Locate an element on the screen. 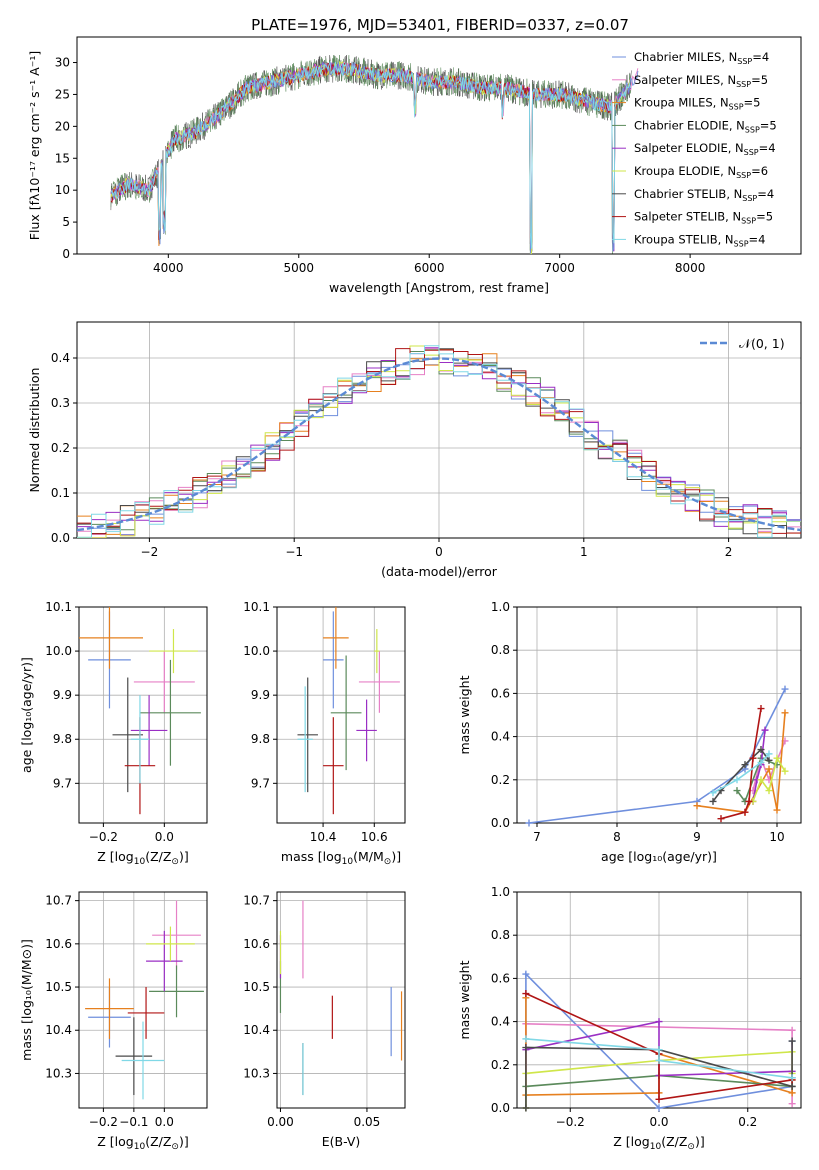 The width and height of the screenshot is (819, 1170). y-tick-label: 1.0 is located at coordinates (500, 607).